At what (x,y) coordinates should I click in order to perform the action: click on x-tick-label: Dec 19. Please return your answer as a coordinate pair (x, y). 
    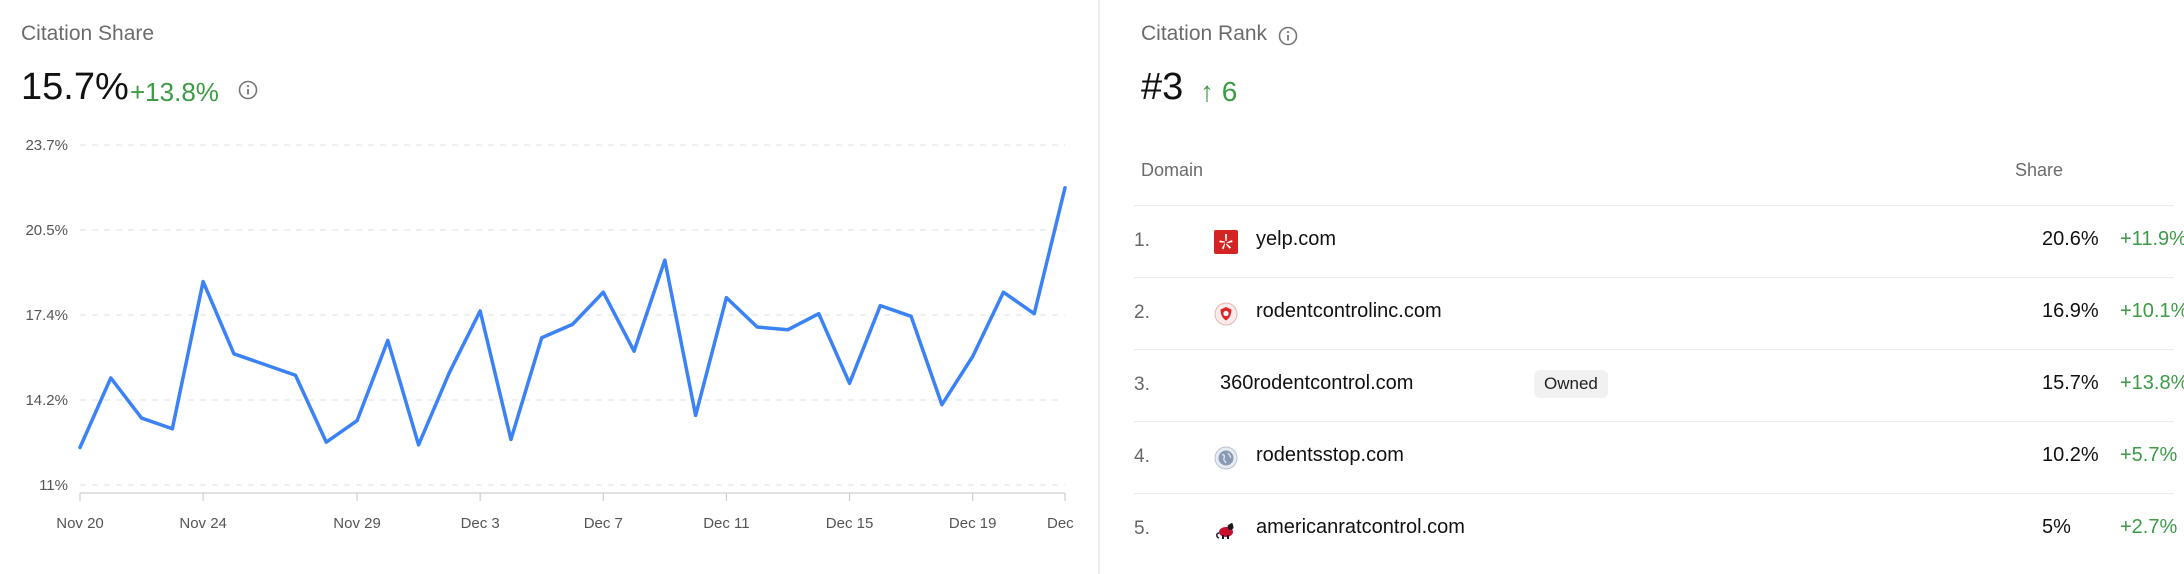
    Looking at the image, I should click on (973, 523).